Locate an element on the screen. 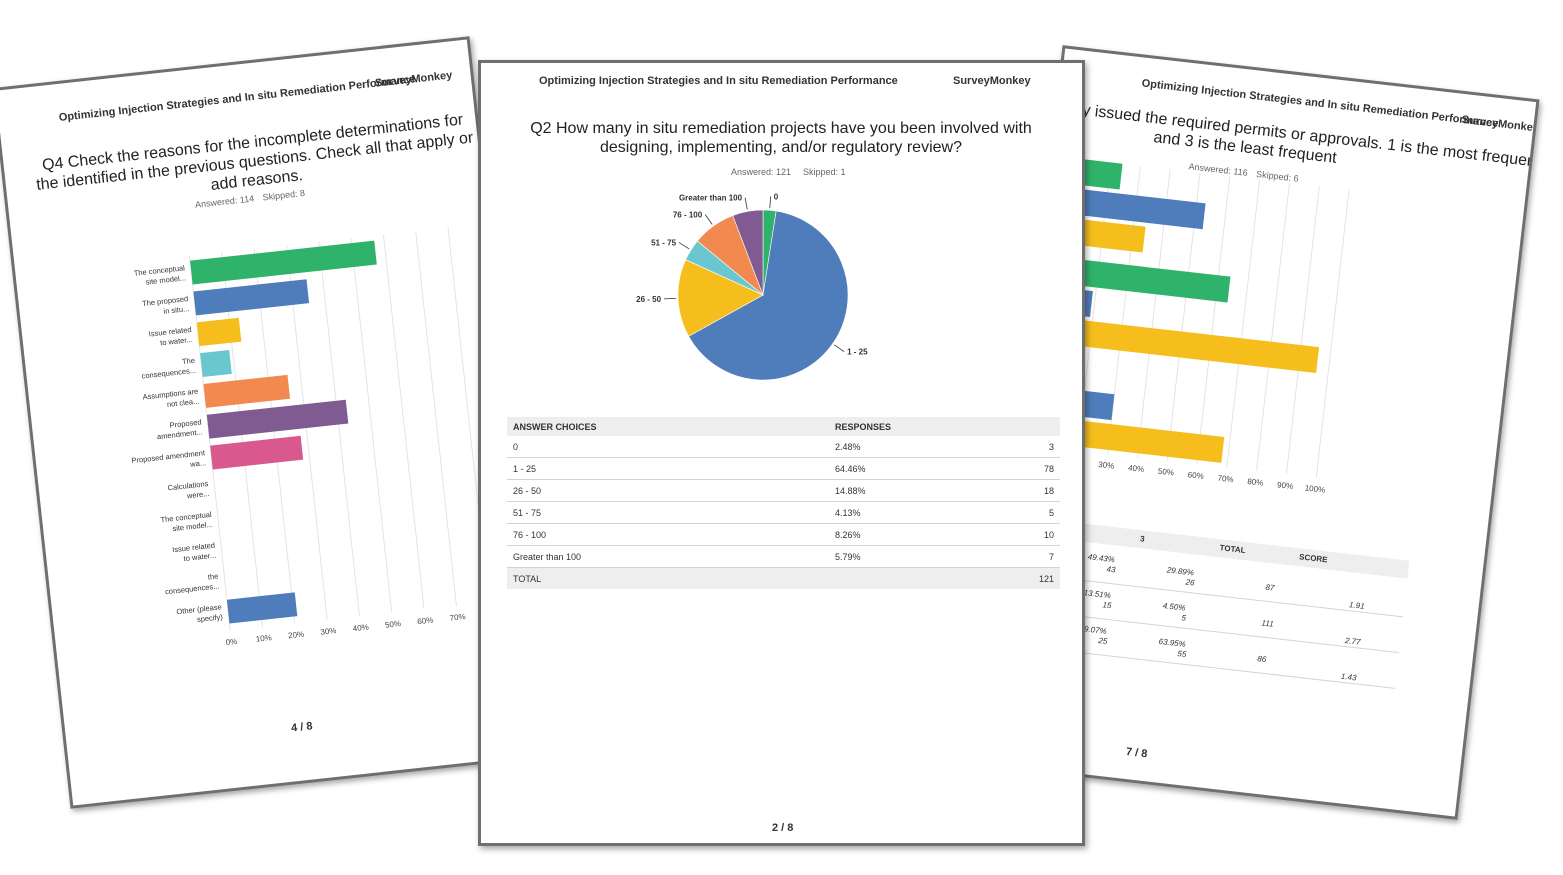 The width and height of the screenshot is (1563, 875). x-tick-label: 20% is located at coordinates (296, 635).